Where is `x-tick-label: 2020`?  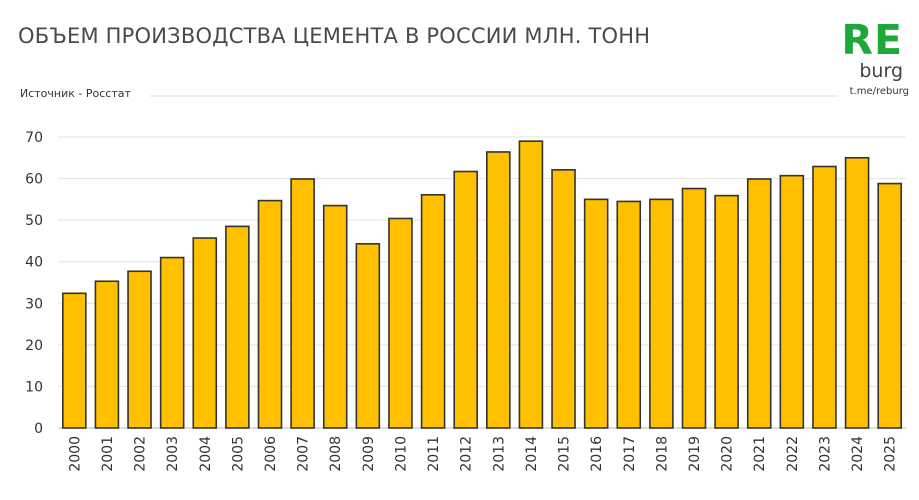 x-tick-label: 2020 is located at coordinates (728, 454).